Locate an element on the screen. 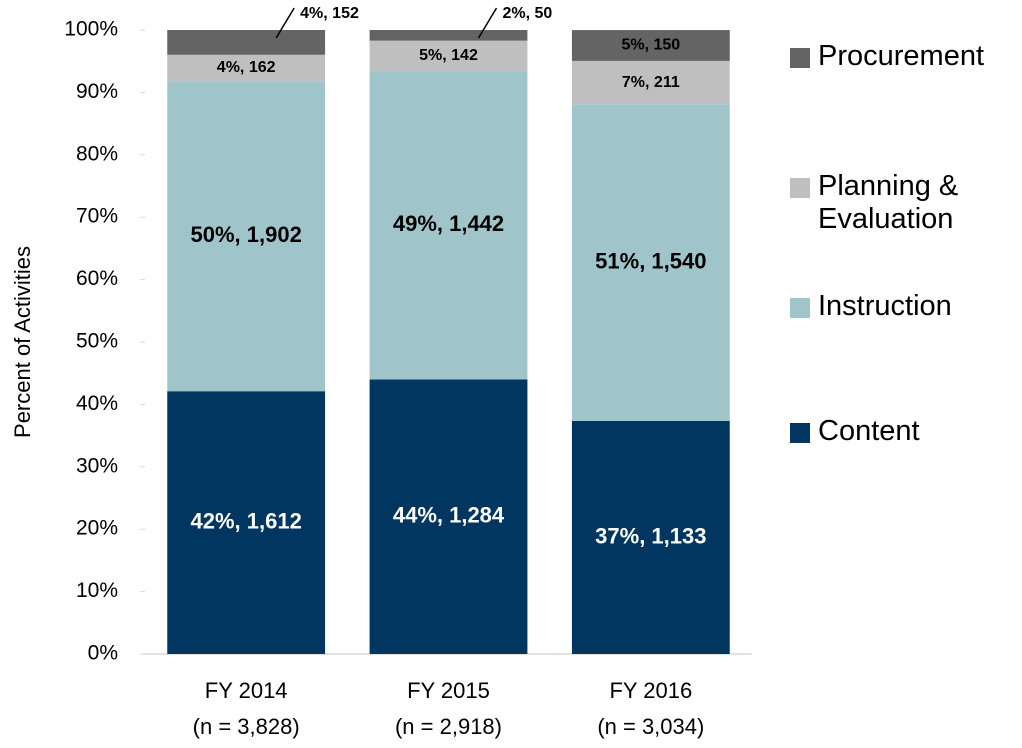 The height and width of the screenshot is (748, 1022). x-tick-note: (n = 3,034) is located at coordinates (650, 726).